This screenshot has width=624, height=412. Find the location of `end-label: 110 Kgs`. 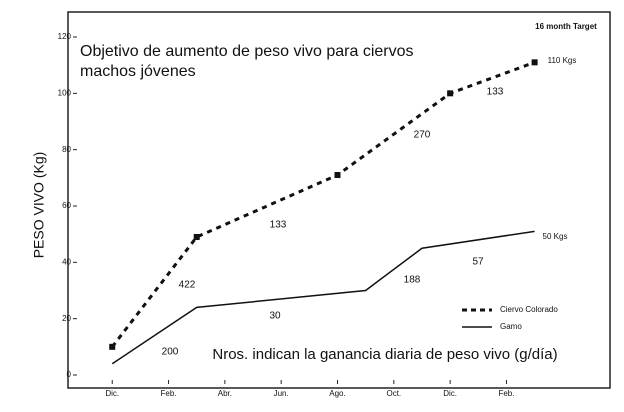

end-label: 110 Kgs is located at coordinates (562, 60).